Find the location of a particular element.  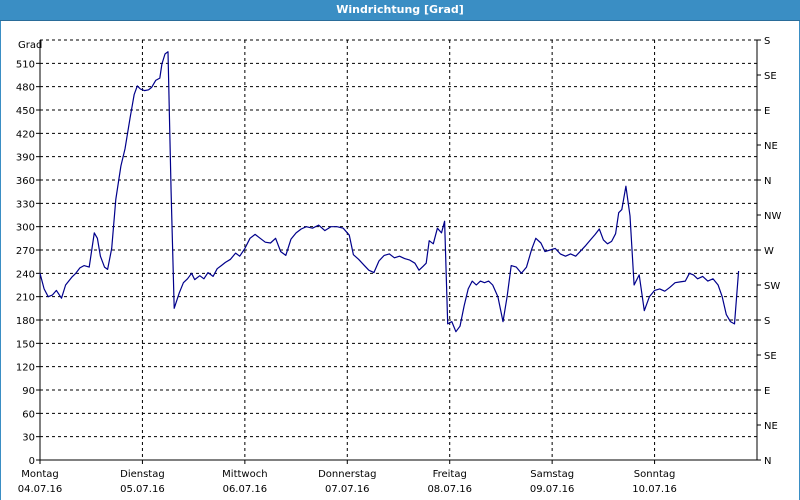

y-axis-label: Grad is located at coordinates (30, 45).